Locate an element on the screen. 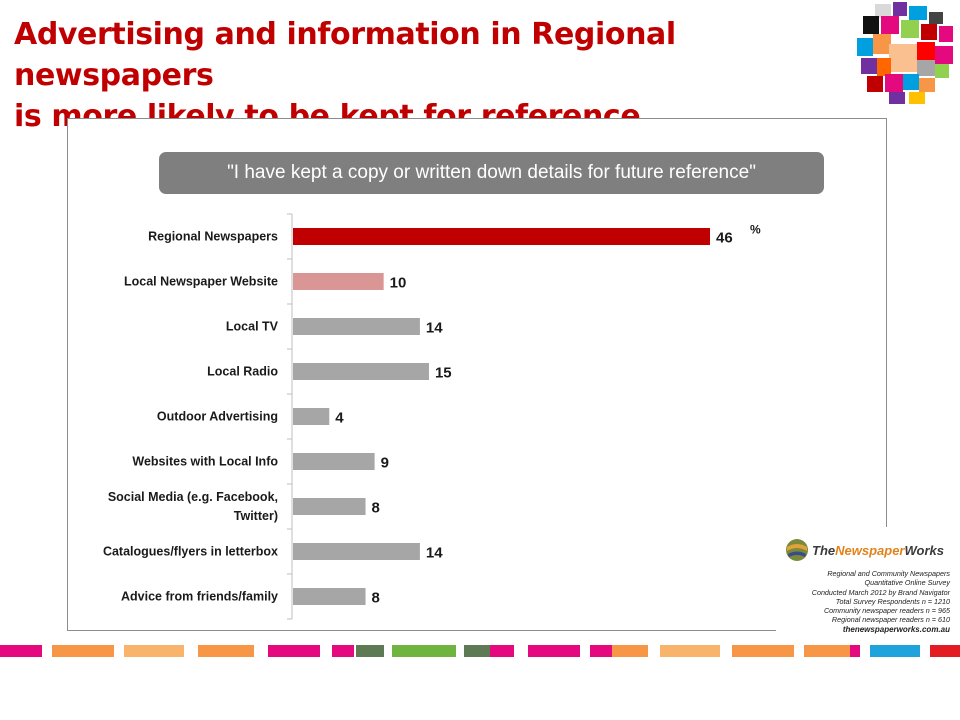 This screenshot has width=960, height=720. credit-line: Community newspaper readers n = 965 is located at coordinates (886, 611).